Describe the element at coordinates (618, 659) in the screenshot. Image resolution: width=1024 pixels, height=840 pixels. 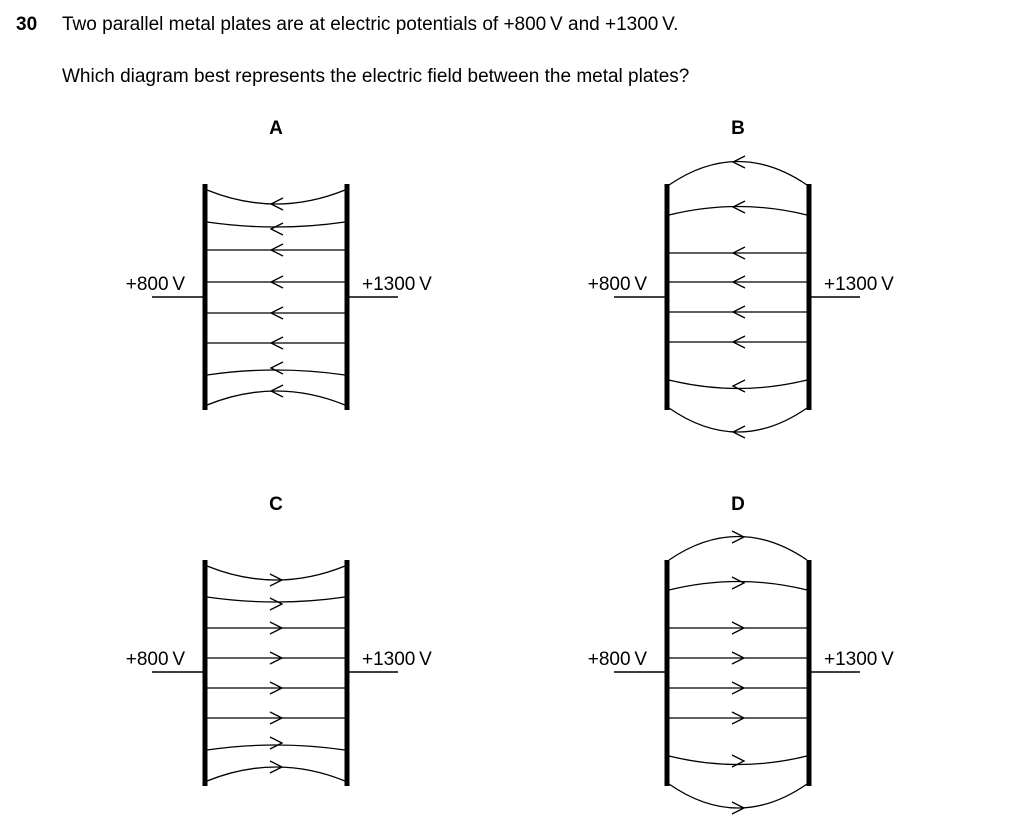
I see `option-d-left-label: +800 V` at that location.